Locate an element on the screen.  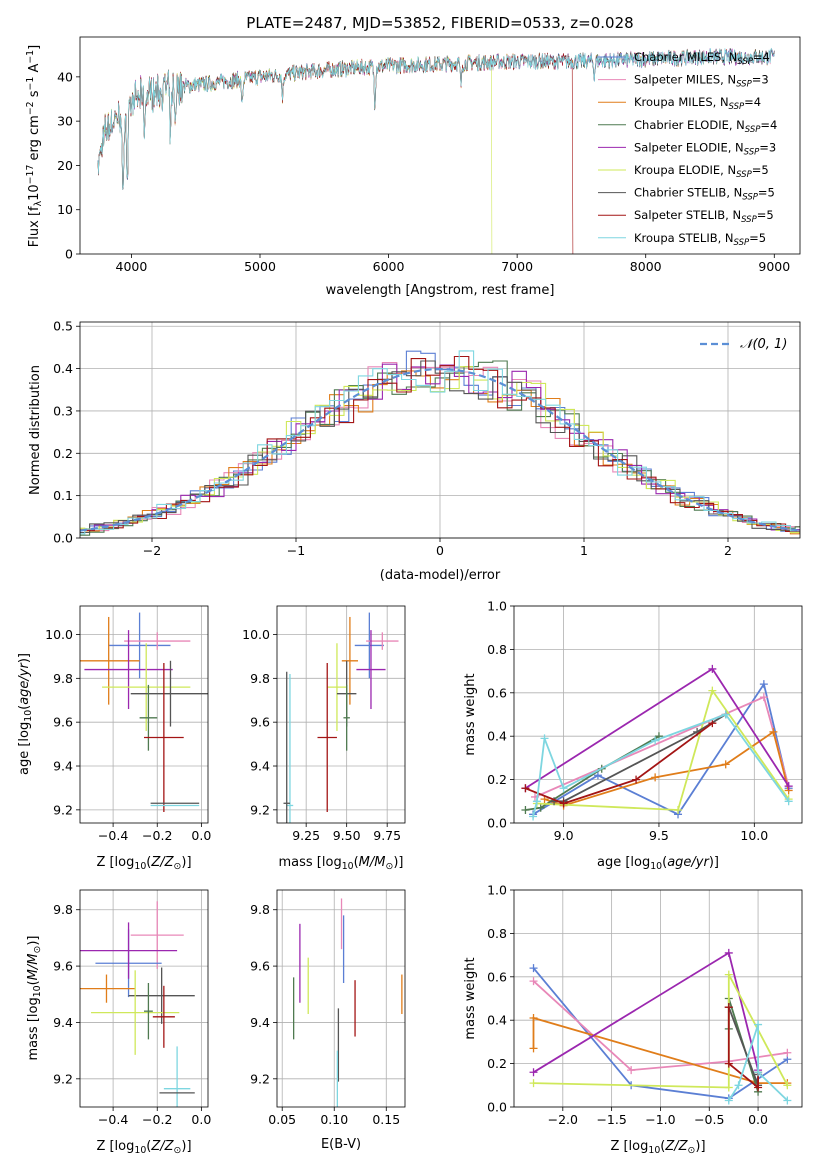
y-tick-label: 0 is located at coordinates (69, 254).